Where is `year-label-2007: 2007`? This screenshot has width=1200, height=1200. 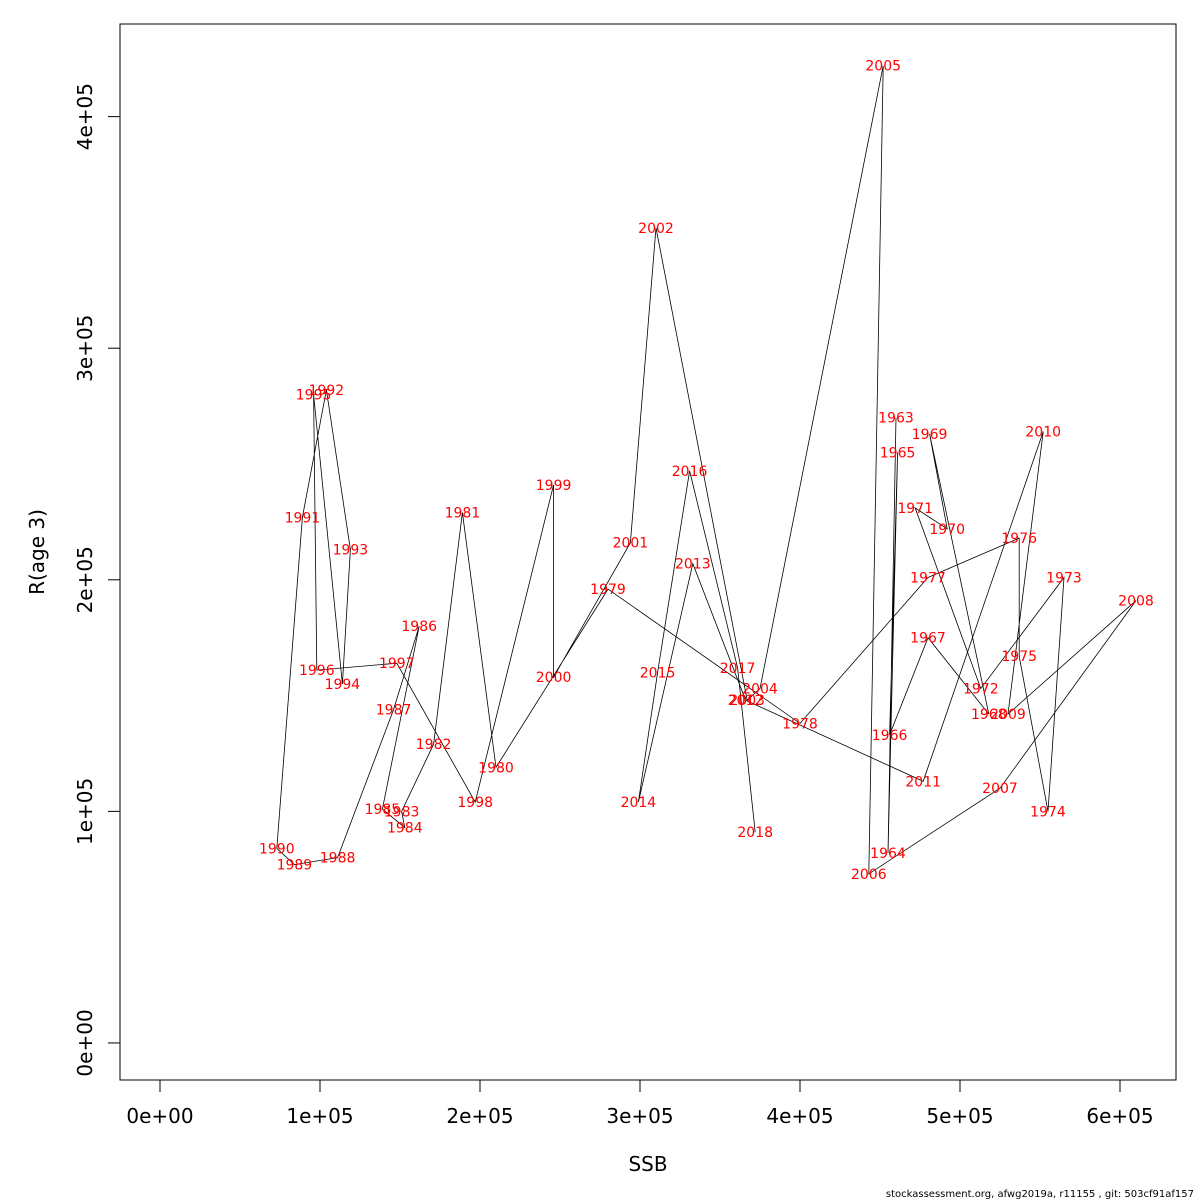 year-label-2007: 2007 is located at coordinates (1000, 789).